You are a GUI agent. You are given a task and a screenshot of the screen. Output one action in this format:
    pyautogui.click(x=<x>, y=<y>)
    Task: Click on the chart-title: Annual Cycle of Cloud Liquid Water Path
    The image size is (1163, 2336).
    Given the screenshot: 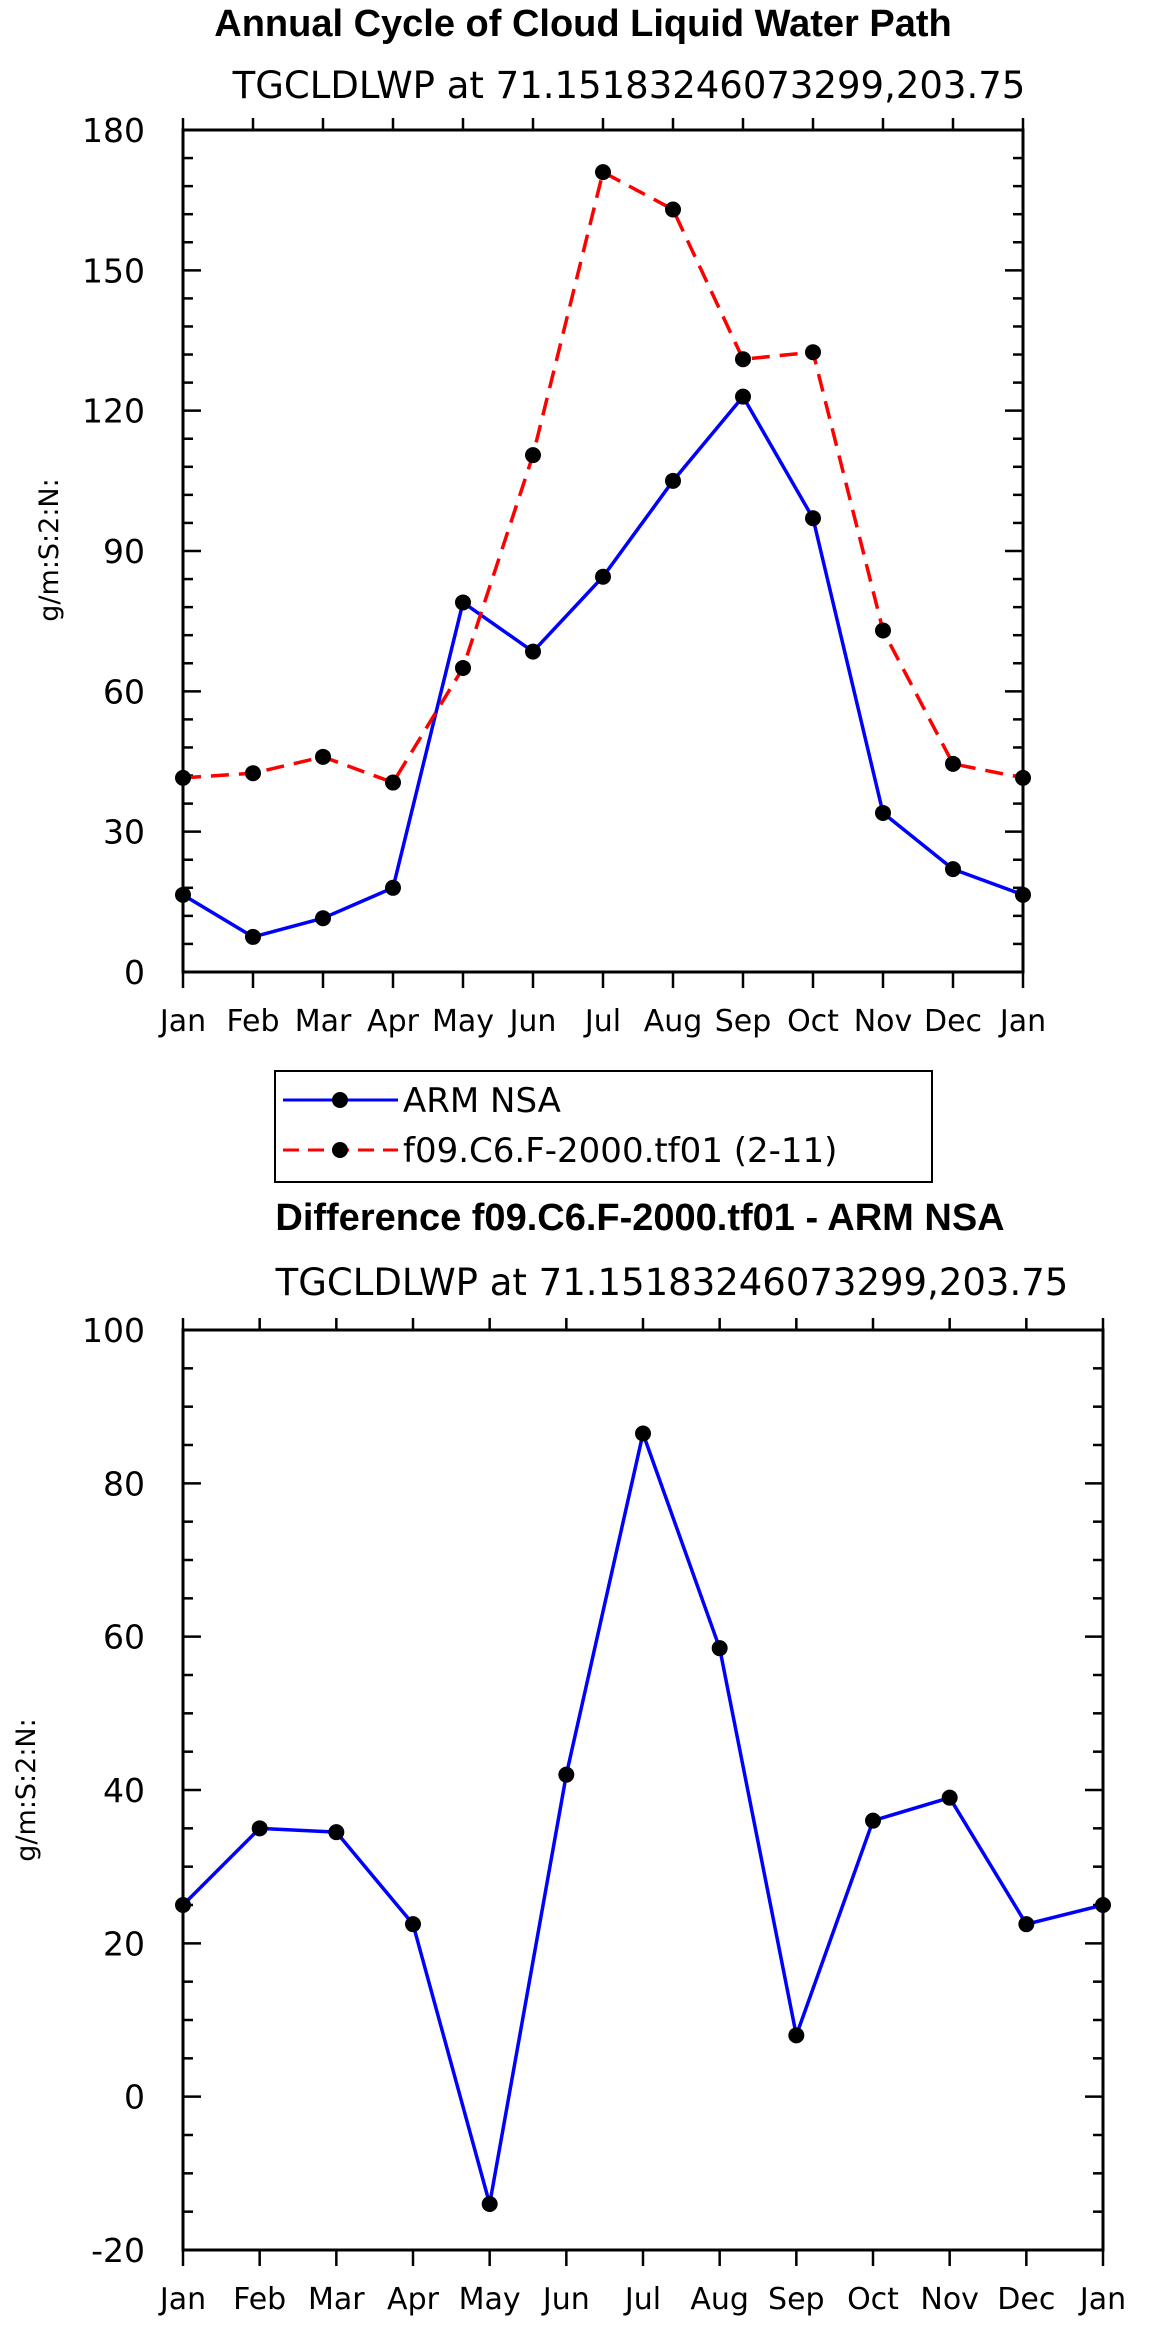 What is the action you would take?
    pyautogui.click(x=583, y=24)
    